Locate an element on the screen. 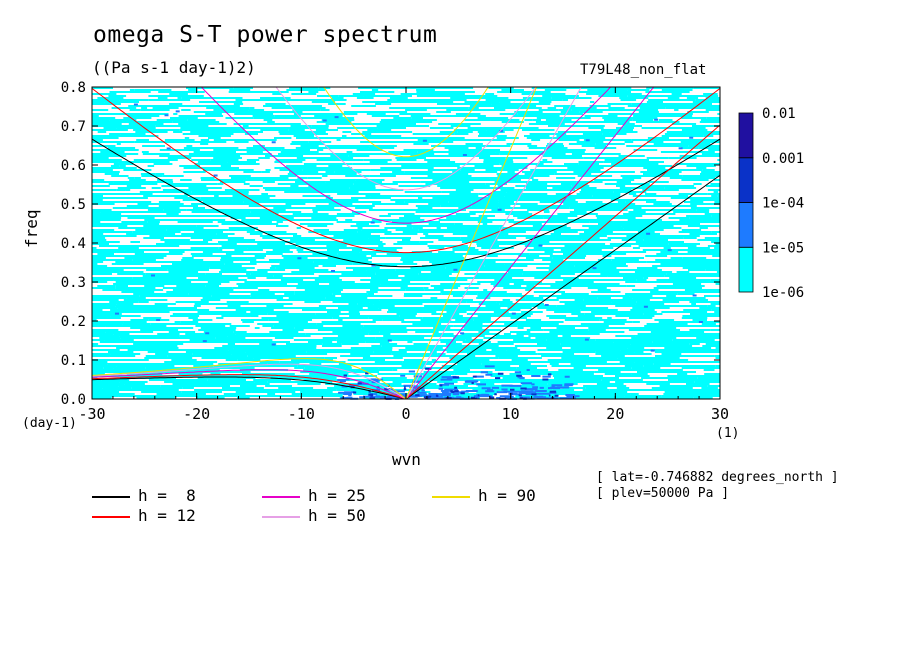 Image resolution: width=904 pixels, height=654 pixels. chart-units: ((Pa s-1 day-1)2) is located at coordinates (174, 67).